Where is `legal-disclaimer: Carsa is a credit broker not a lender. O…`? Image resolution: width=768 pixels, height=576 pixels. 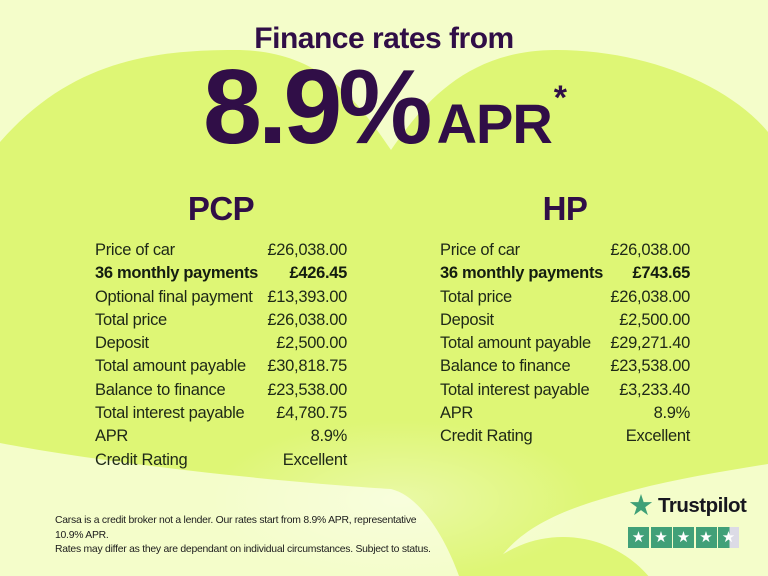 legal-disclaimer: Carsa is a credit broker not a lender. O… is located at coordinates (245, 536).